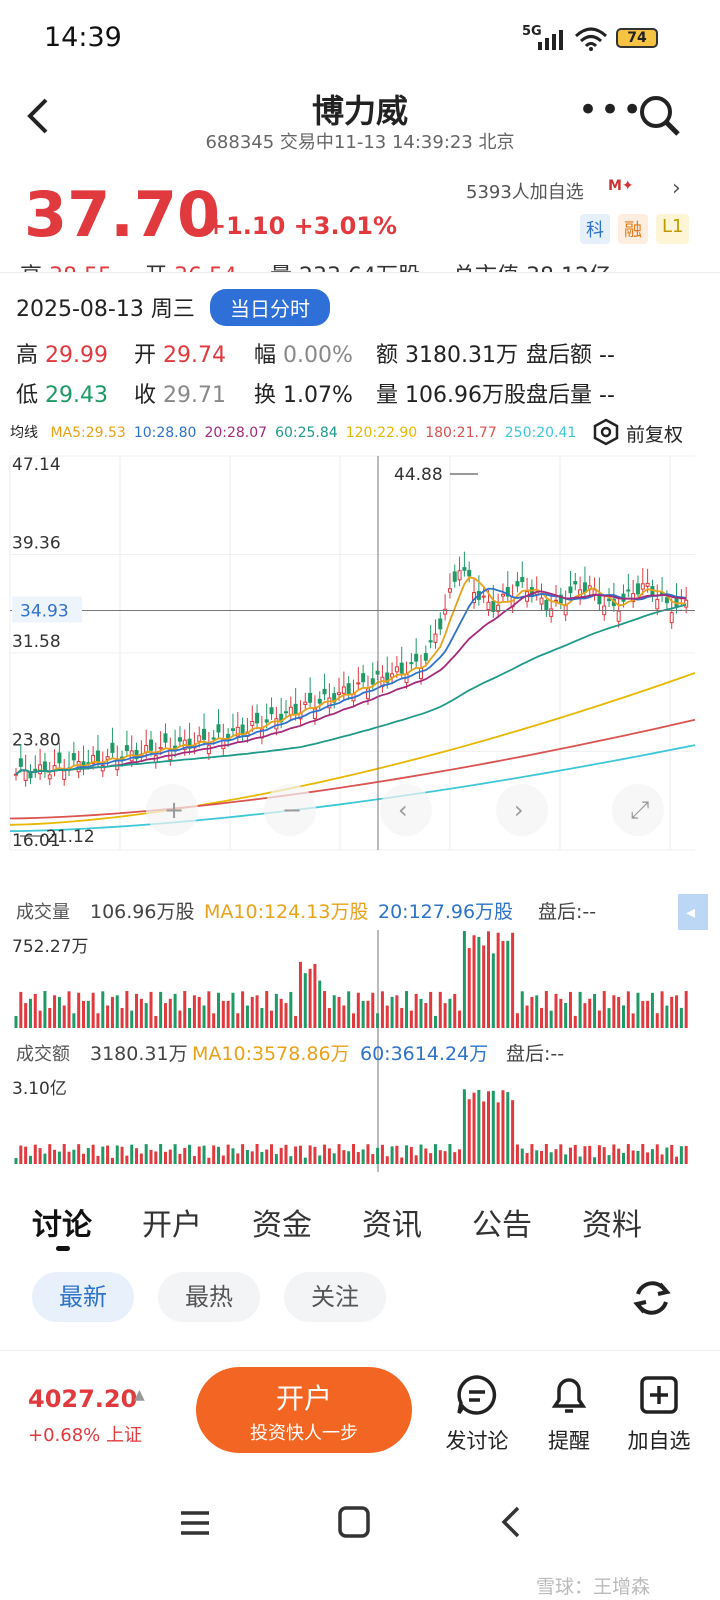  What do you see at coordinates (676, 188) in the screenshot?
I see `chevron-right-icon: ›` at bounding box center [676, 188].